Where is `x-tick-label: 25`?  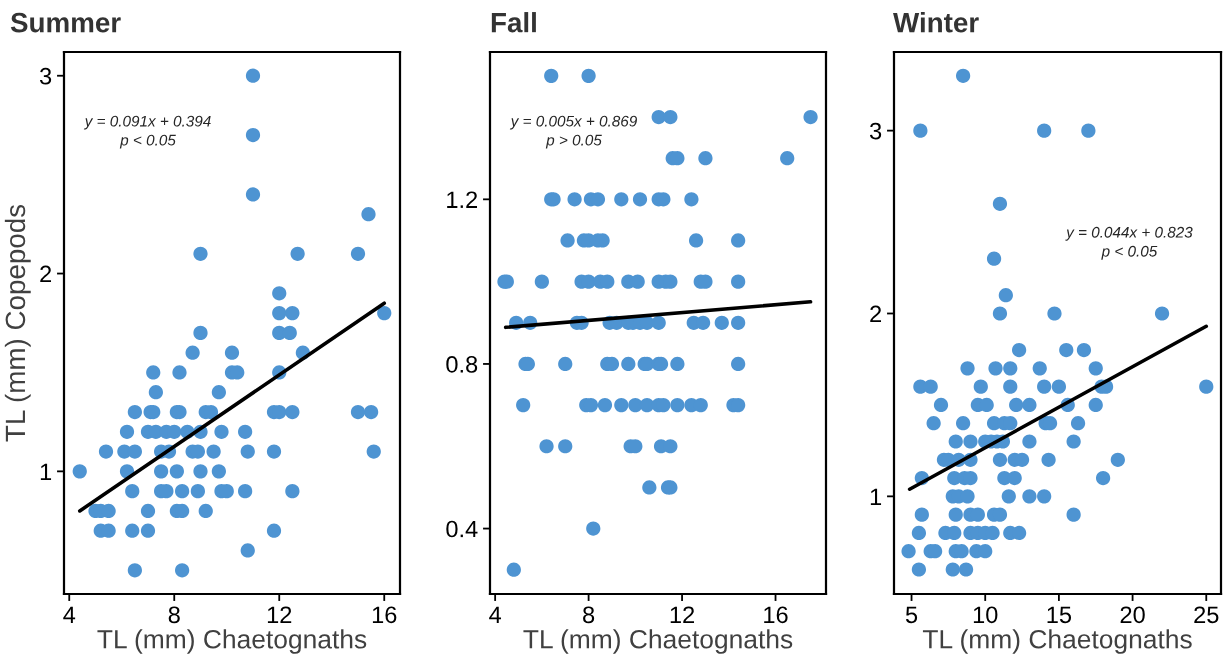
x-tick-label: 25 is located at coordinates (1206, 615).